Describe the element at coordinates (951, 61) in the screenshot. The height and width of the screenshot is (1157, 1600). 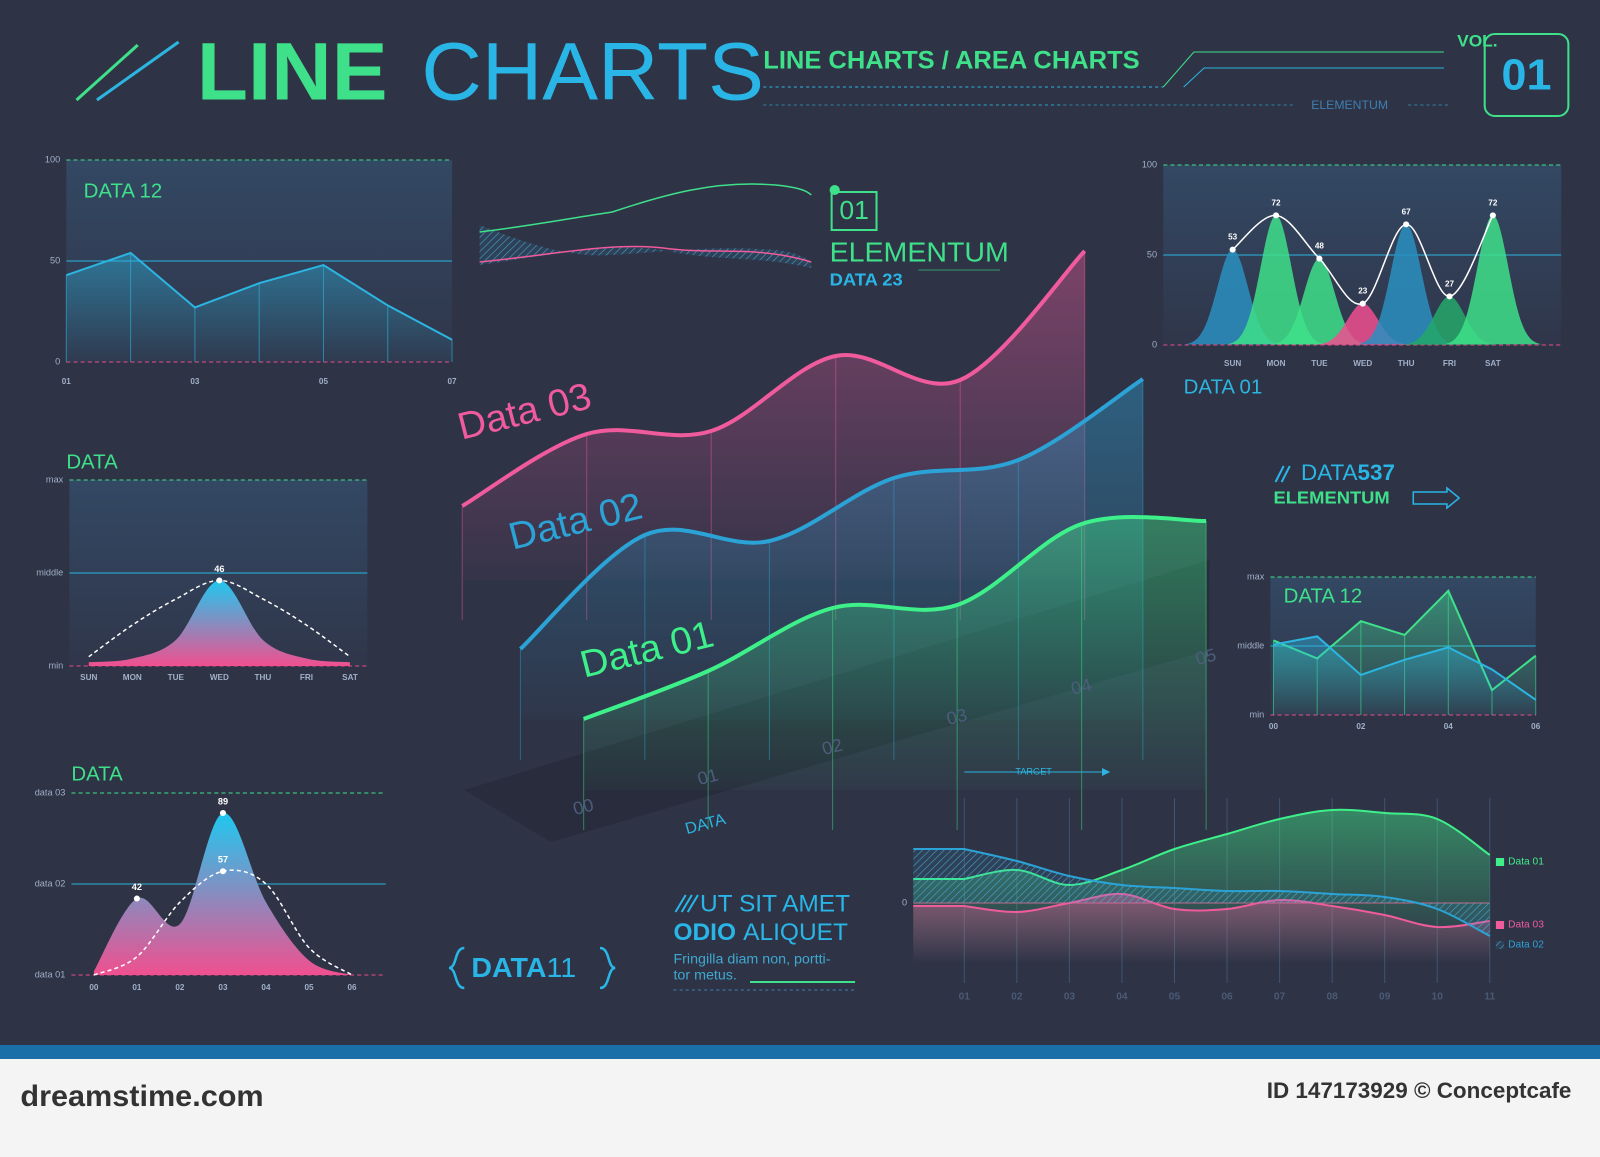
I see `subtitle: LINE CHARTS / AREA CHARTS` at that location.